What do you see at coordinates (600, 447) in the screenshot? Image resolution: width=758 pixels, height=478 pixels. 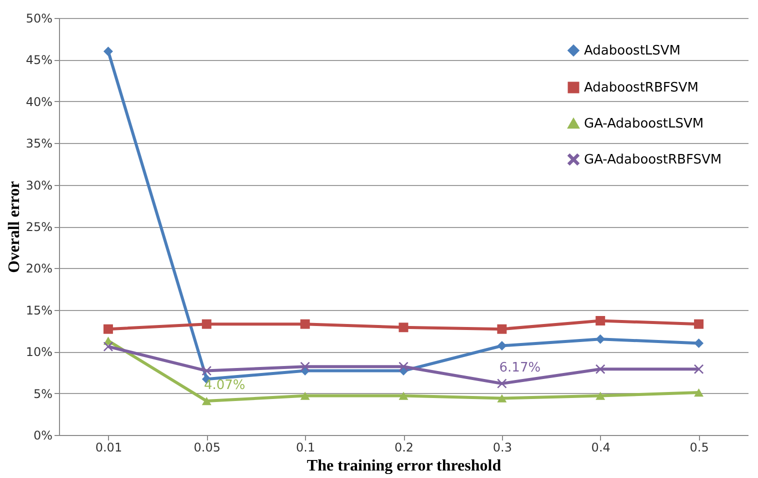 I see `x-tick-label: 0.4` at bounding box center [600, 447].